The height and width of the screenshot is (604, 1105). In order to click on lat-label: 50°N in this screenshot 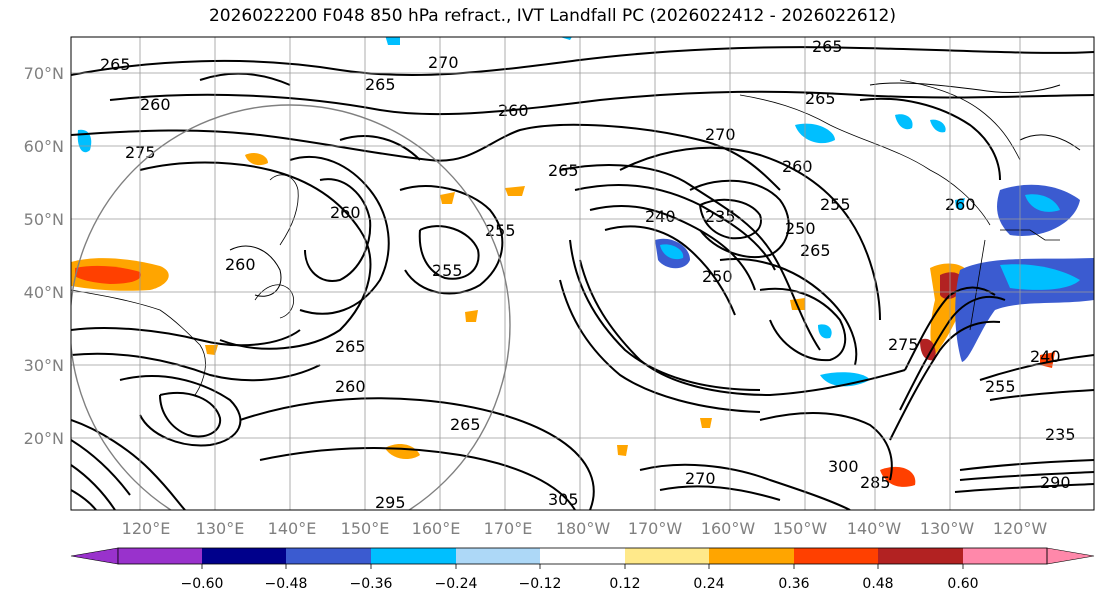, I will do `click(44, 219)`.